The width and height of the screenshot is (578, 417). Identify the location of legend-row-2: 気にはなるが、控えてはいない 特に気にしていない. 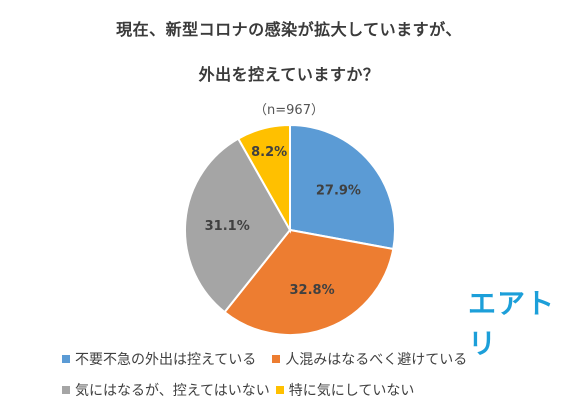
(246, 390).